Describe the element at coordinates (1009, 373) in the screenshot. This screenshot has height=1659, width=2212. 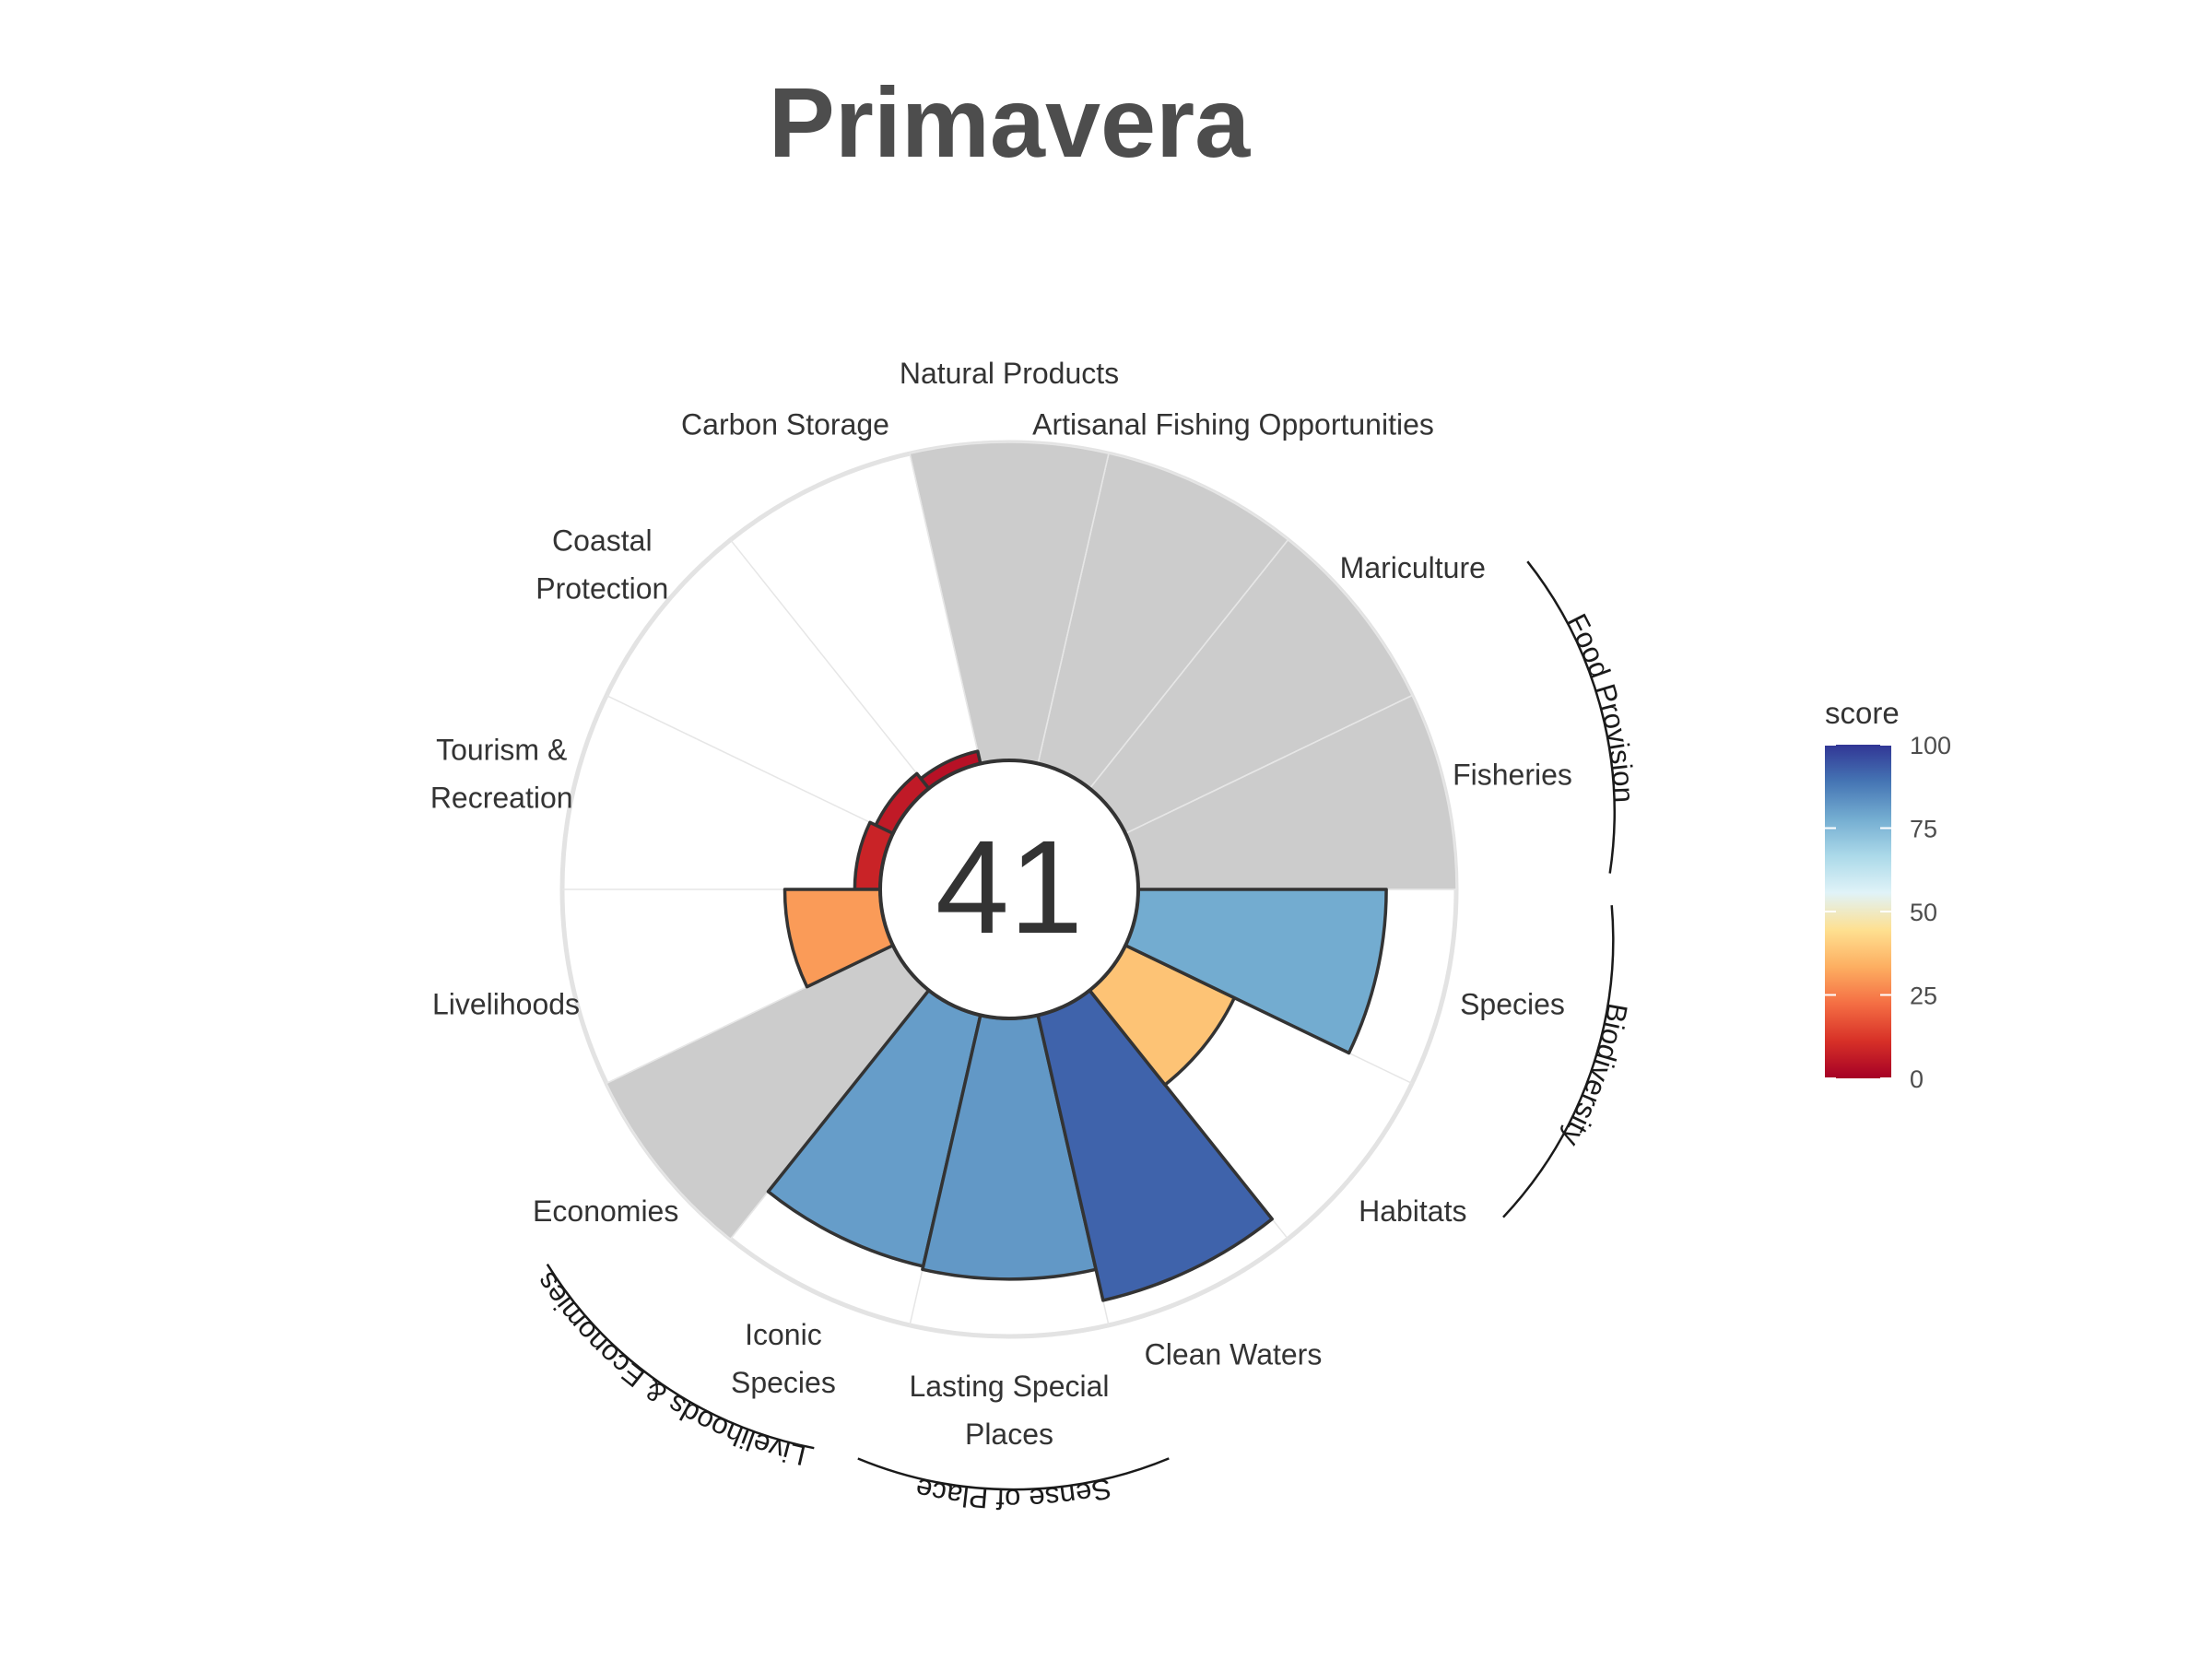
I see `category-label-natural-products: Natural Products` at that location.